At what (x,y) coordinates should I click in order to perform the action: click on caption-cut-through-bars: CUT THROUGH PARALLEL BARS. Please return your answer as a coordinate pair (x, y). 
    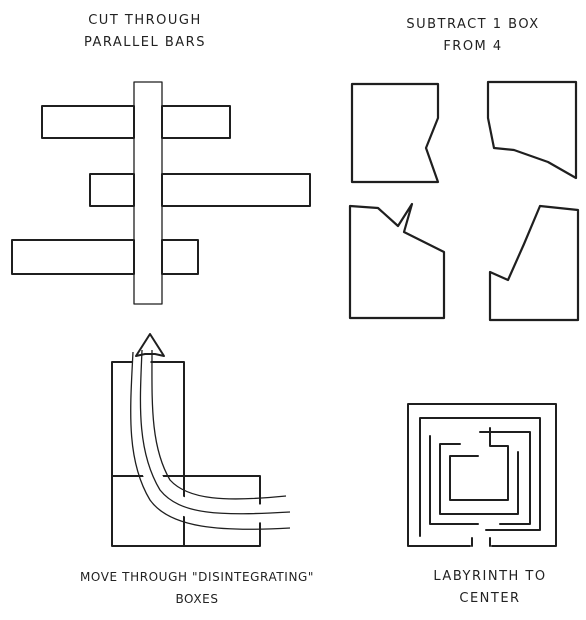
    Looking at the image, I should click on (145, 32).